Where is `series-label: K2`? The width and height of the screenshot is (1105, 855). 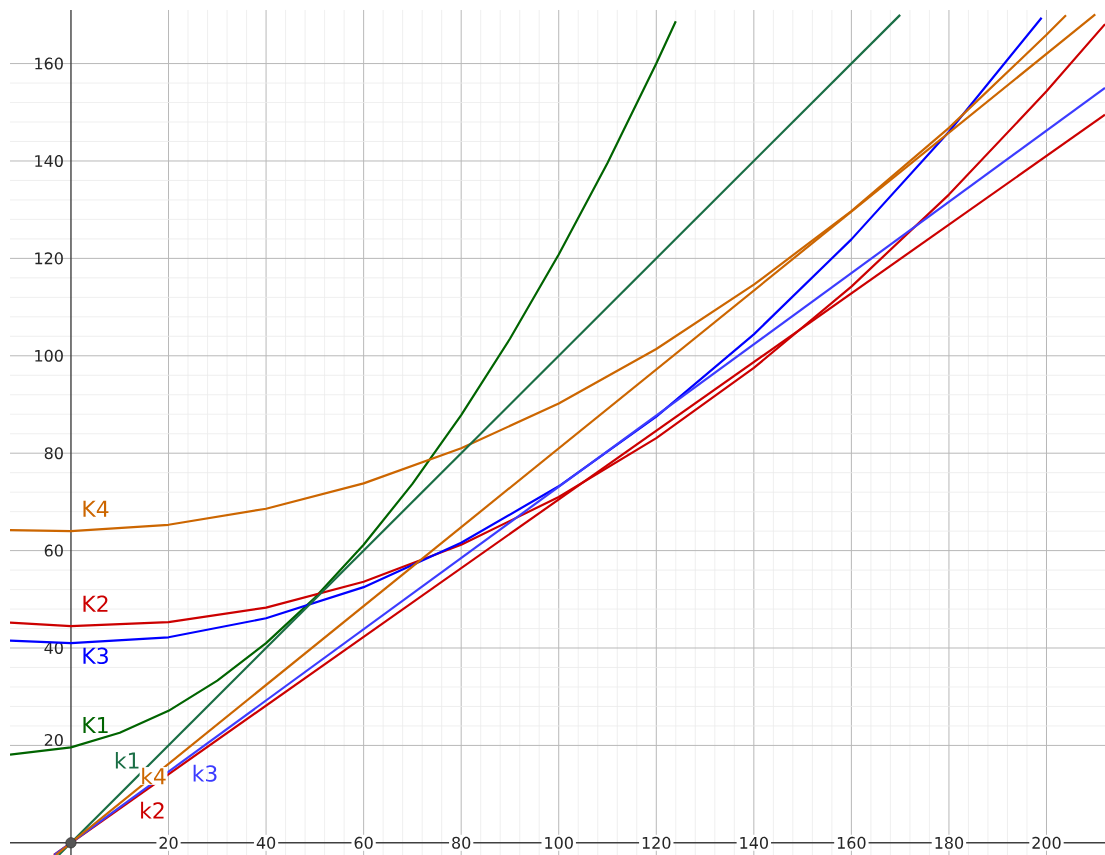 series-label: K2 is located at coordinates (95, 603).